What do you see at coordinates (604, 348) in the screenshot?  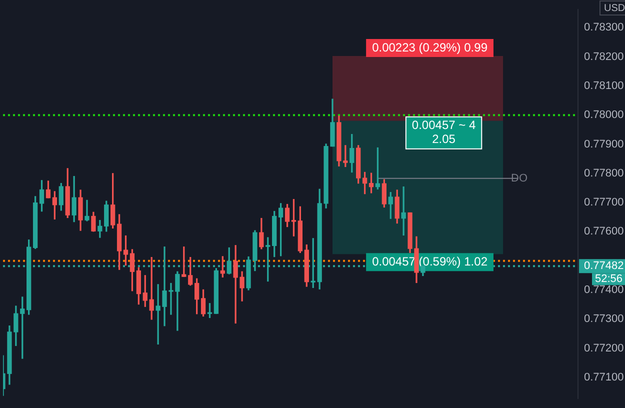 I see `y-tick-label: 0.77200` at bounding box center [604, 348].